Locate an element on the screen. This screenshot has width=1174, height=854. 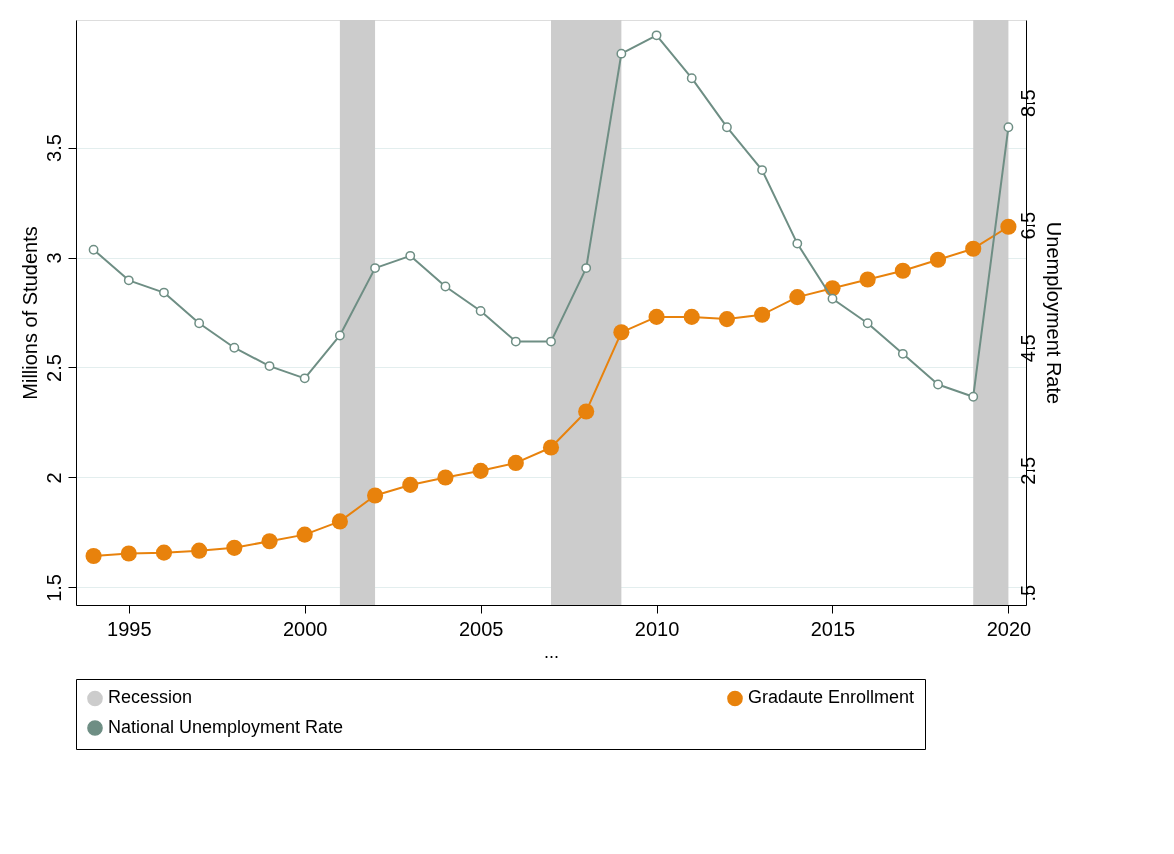
legend-label: Recession is located at coordinates (150, 697).